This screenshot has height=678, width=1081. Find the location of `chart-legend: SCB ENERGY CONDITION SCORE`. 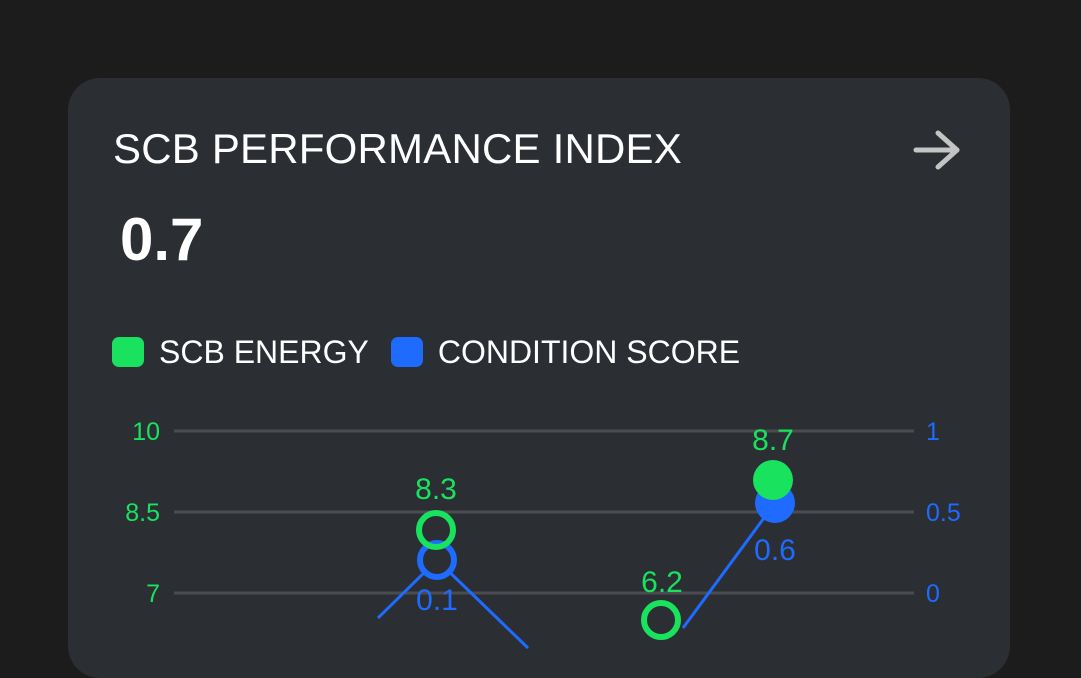

chart-legend: SCB ENERGY CONDITION SCORE is located at coordinates (437, 352).